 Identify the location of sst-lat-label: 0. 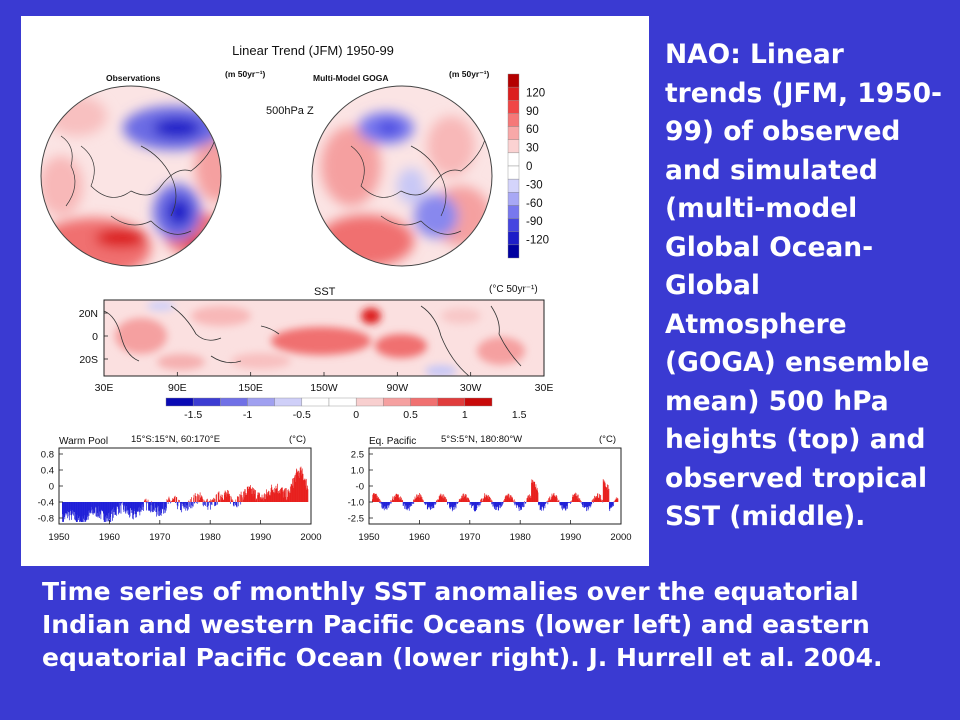
(95, 337).